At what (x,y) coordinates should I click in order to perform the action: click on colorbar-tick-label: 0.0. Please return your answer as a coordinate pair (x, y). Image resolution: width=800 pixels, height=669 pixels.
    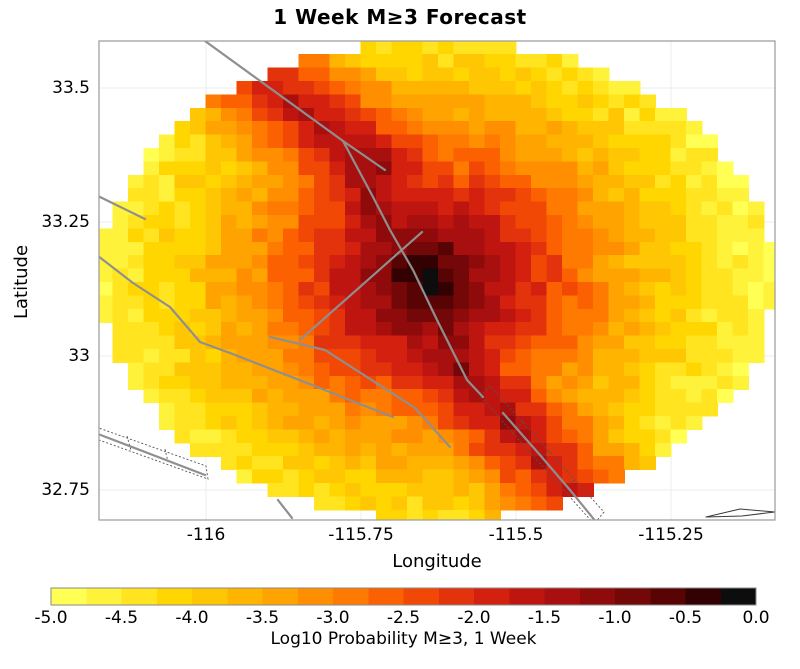
    Looking at the image, I should click on (756, 618).